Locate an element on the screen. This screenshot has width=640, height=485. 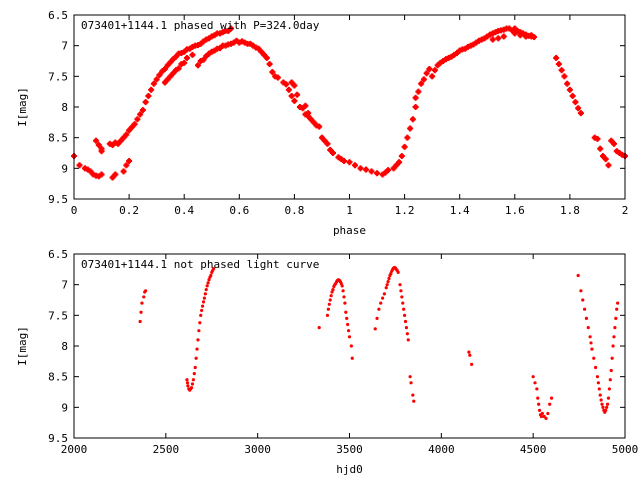
unphased-x-axis-label: hjd0 is located at coordinates (349, 469).